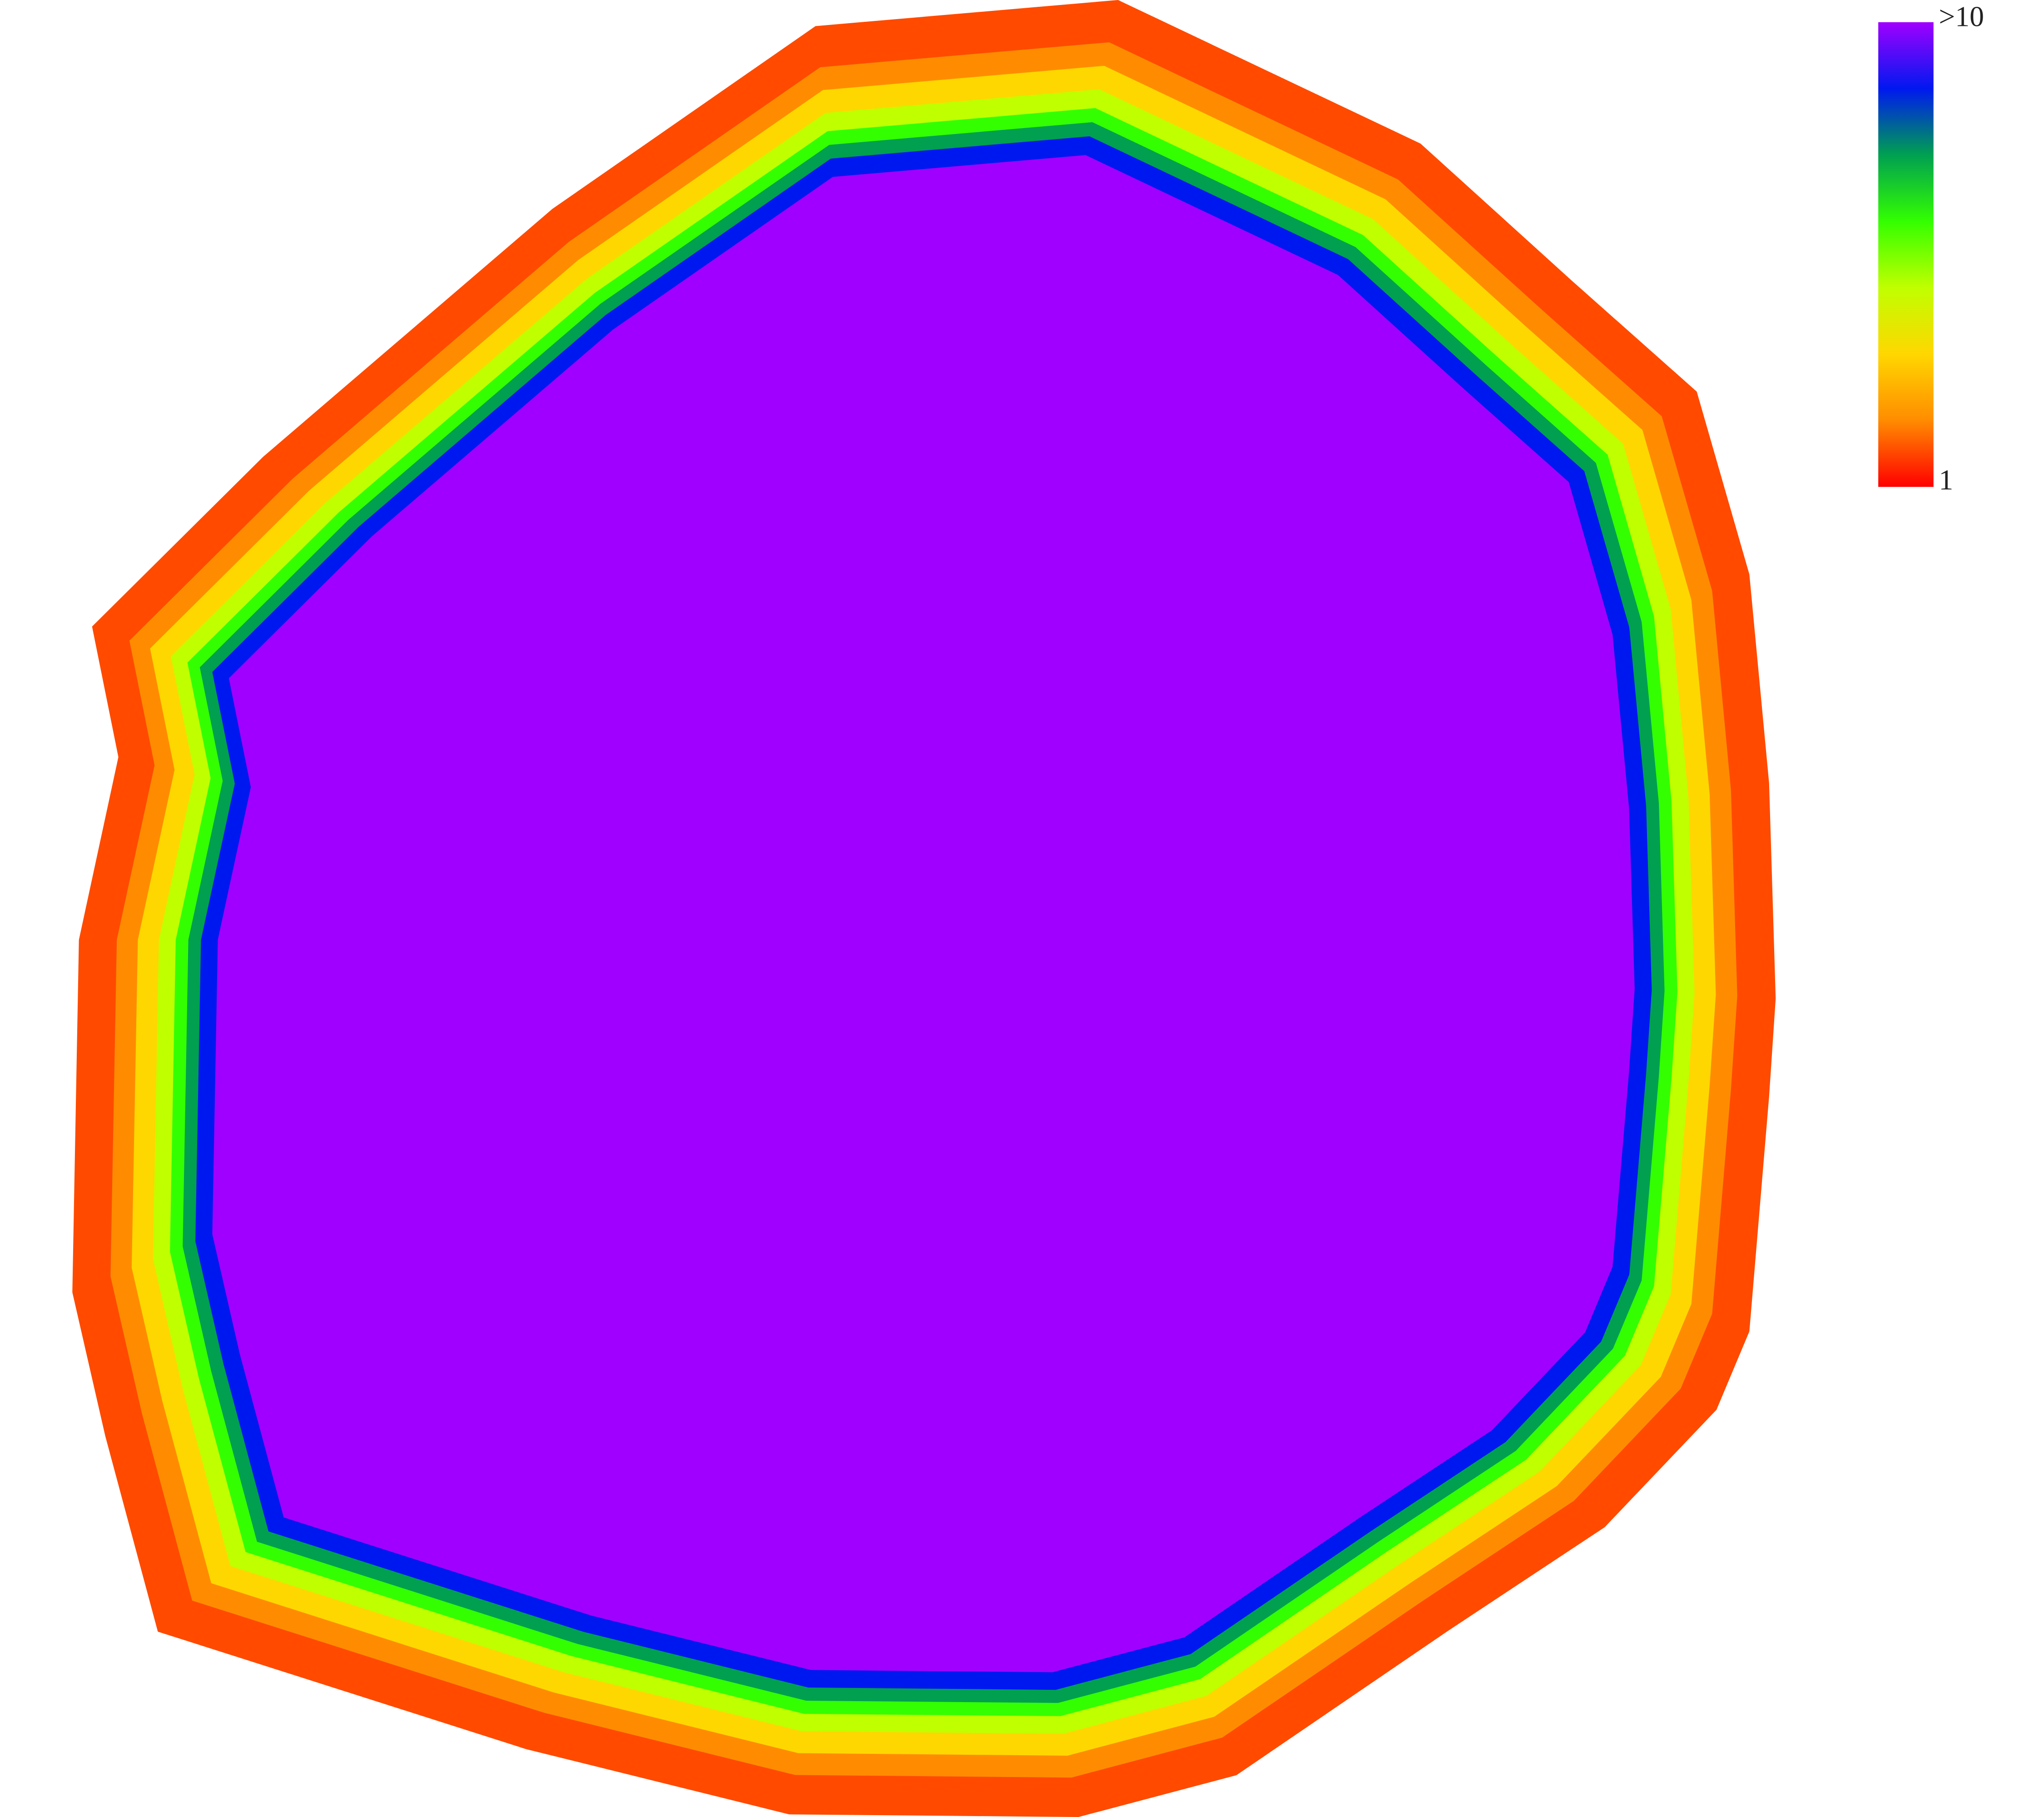 This screenshot has width=2044, height=1817. I want to click on colorbar-max-label: >10, so click(1962, 16).